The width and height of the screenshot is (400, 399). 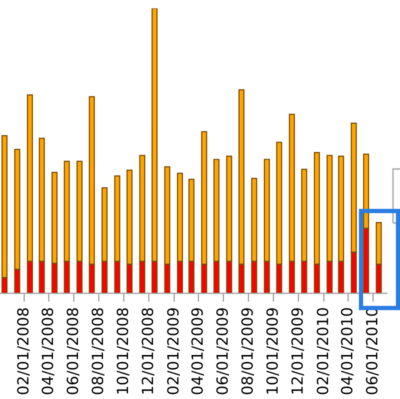 I want to click on x-tick-label: 02/01/2010, so click(x=323, y=351).